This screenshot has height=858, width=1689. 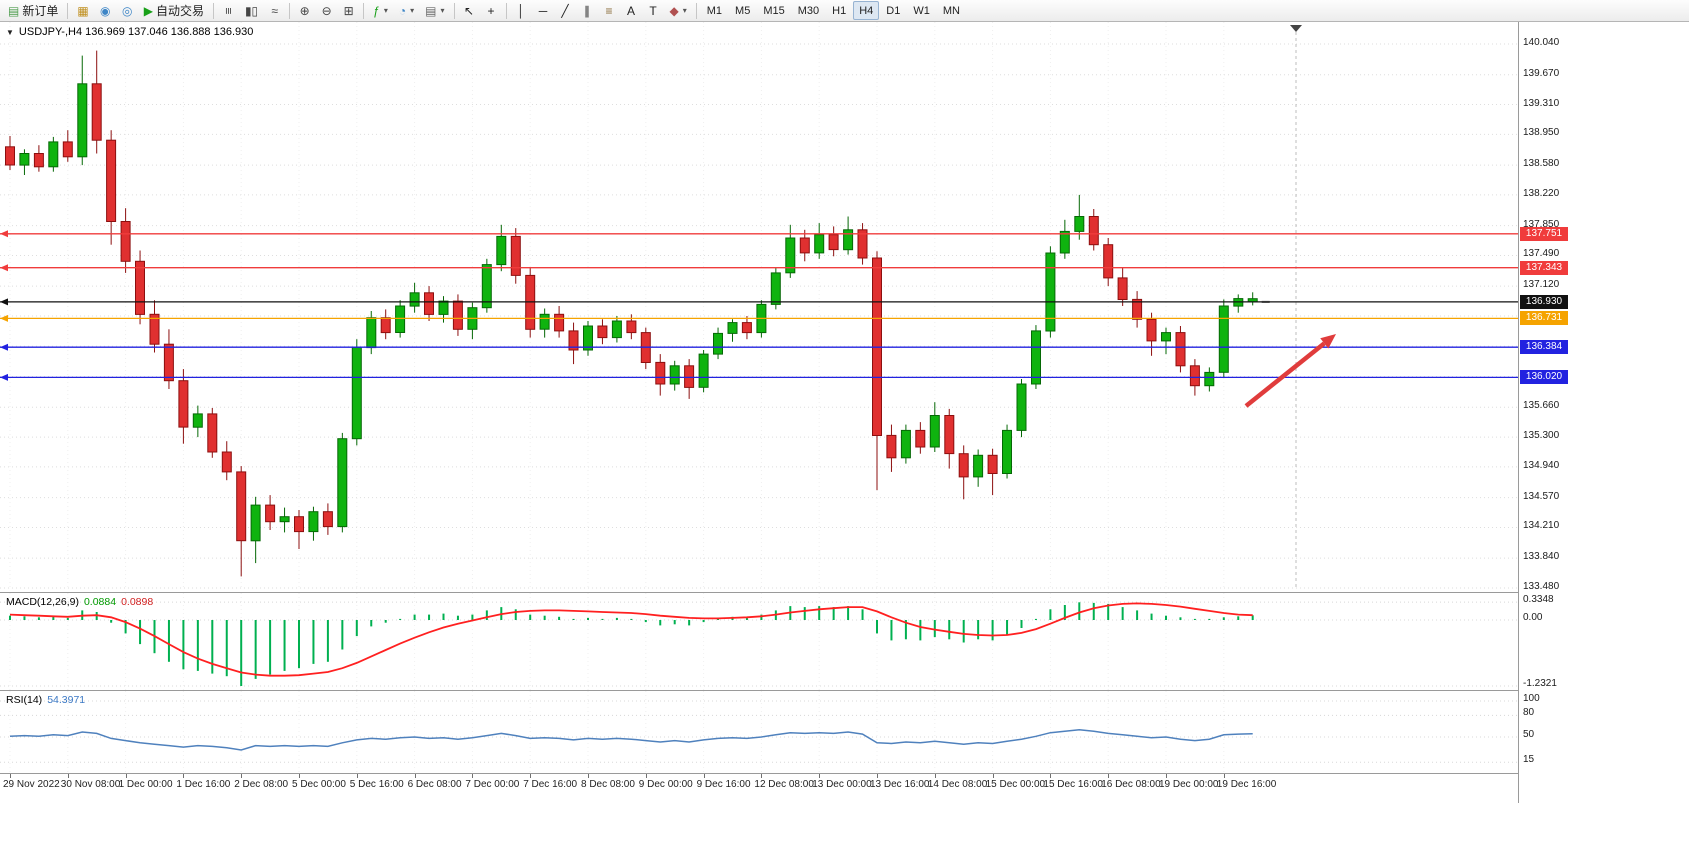 What do you see at coordinates (921, 10) in the screenshot?
I see `timeframe-w1-button: W1` at bounding box center [921, 10].